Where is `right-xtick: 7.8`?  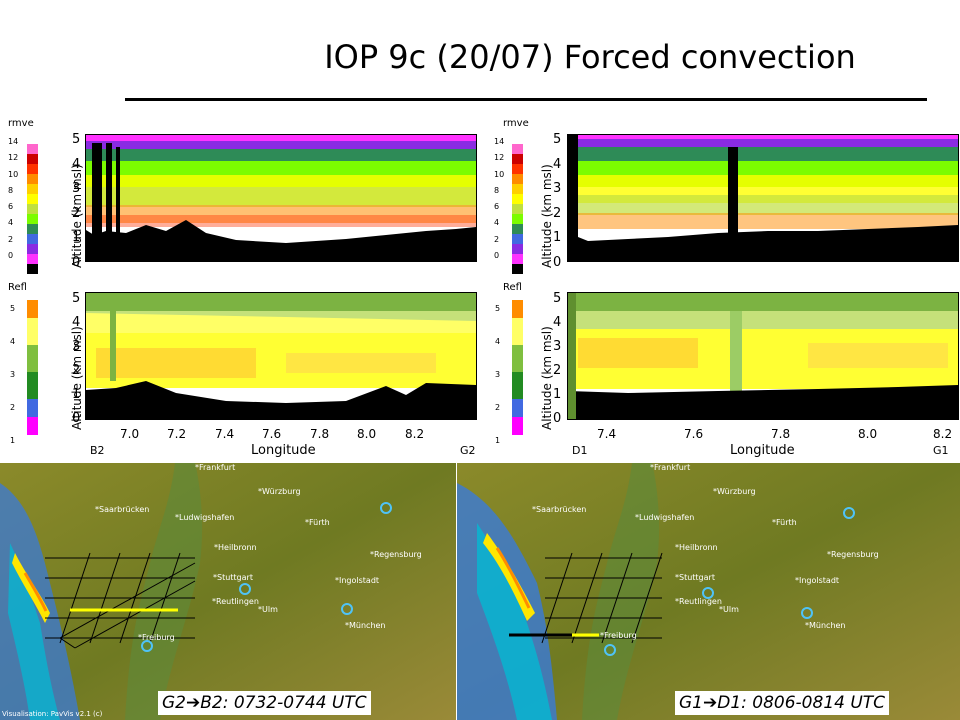
right-xtick: 7.8 is located at coordinates (781, 434).